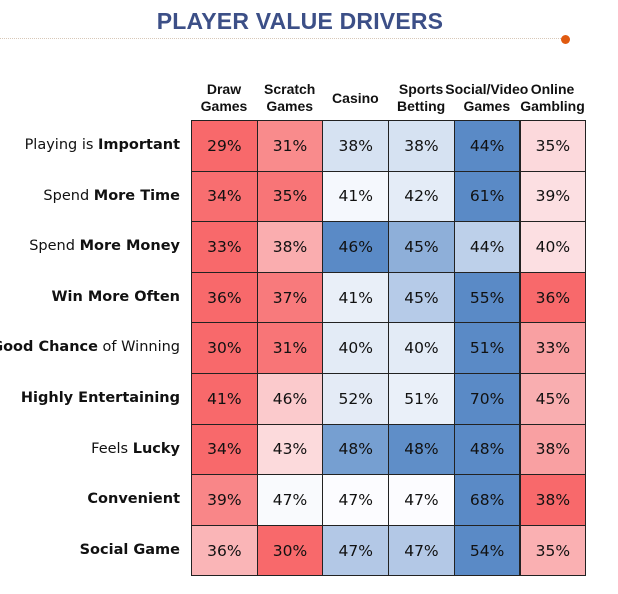  I want to click on column-header: Scratch Games, so click(290, 98).